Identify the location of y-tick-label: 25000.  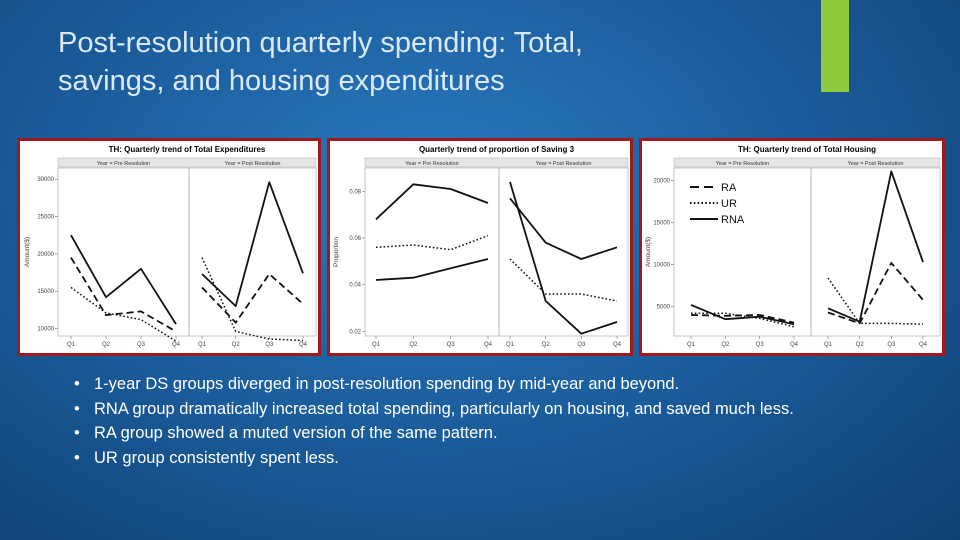
(45, 218).